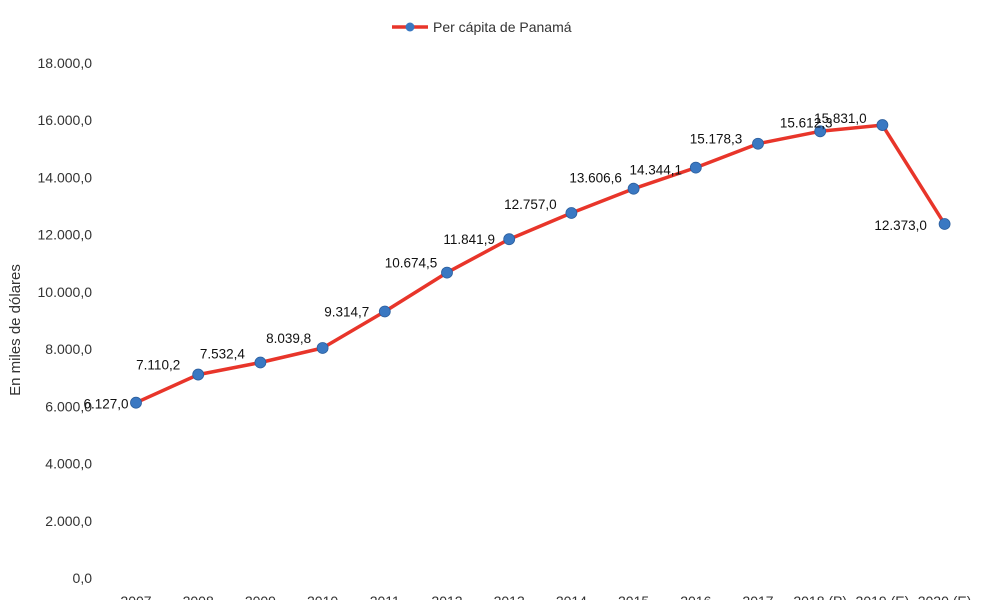 This screenshot has width=1000, height=600. Describe the element at coordinates (757, 596) in the screenshot. I see `x-tick-label: 2017` at that location.